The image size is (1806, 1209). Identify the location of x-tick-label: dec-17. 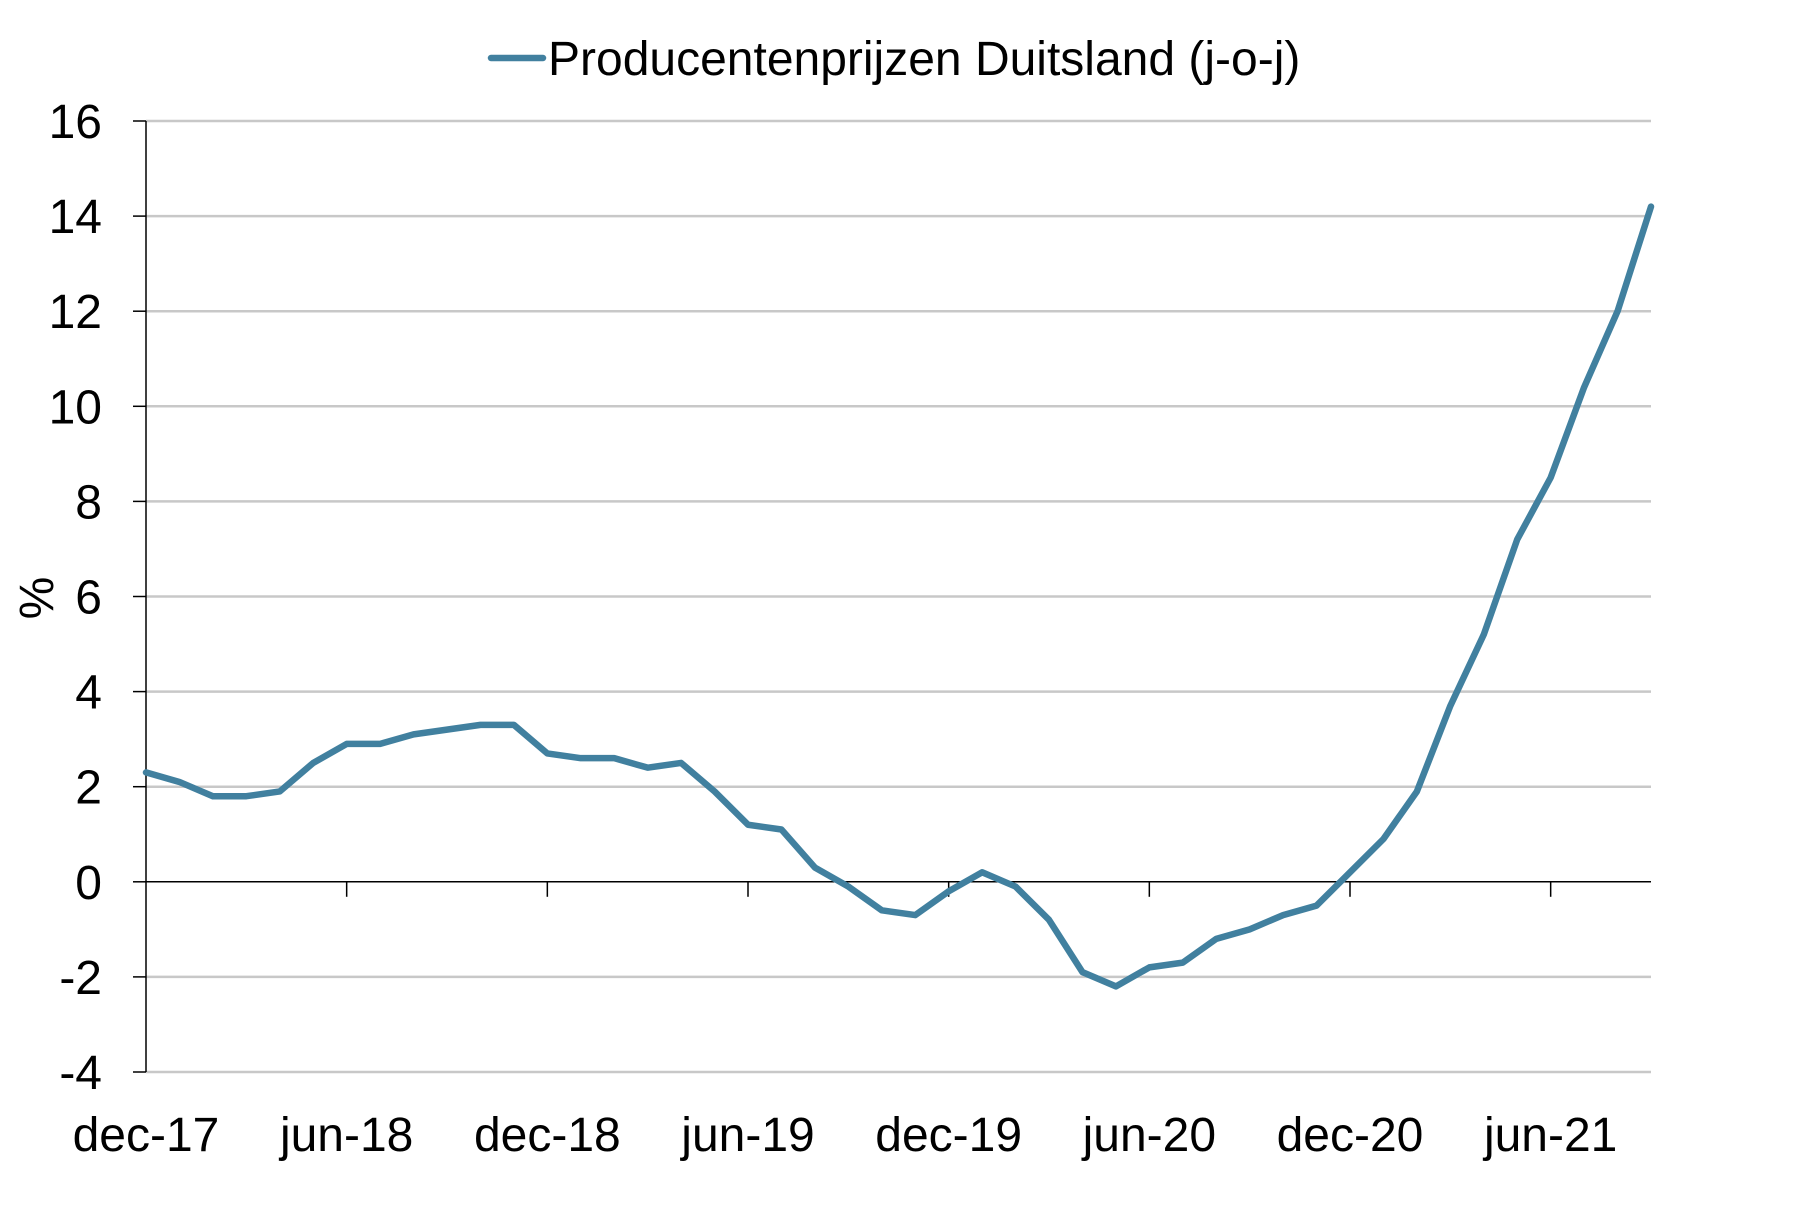
(146, 1135).